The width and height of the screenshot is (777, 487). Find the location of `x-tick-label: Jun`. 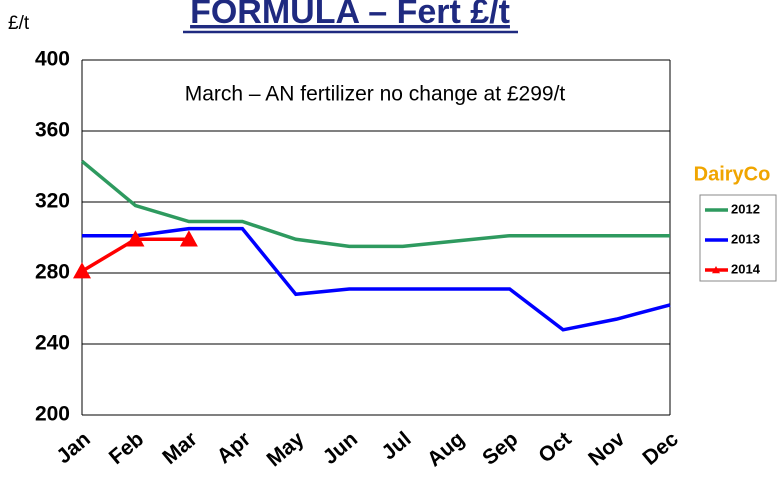

x-tick-label: Jun is located at coordinates (340, 448).